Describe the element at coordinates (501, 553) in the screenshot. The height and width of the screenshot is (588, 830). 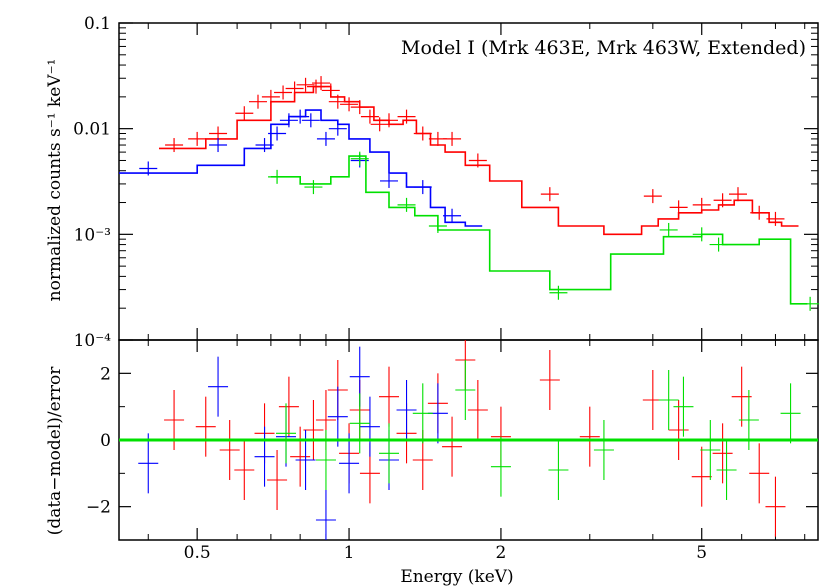
I see `x-tick-label: 2` at that location.